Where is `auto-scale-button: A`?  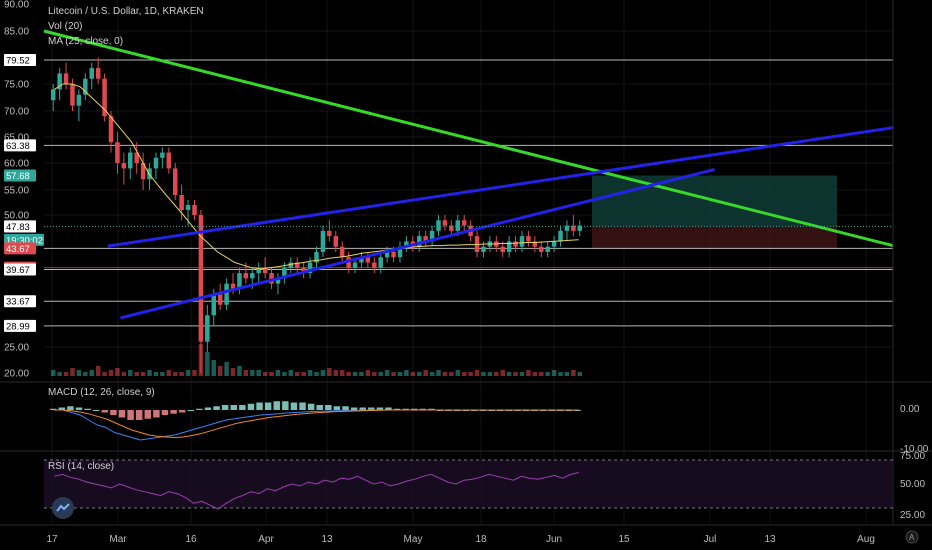 auto-scale-button: A is located at coordinates (912, 537).